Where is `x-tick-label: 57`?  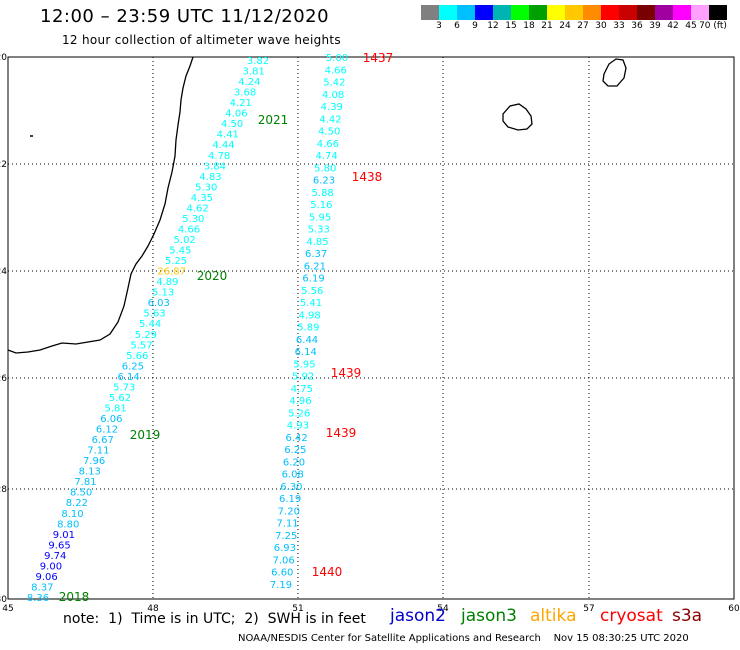
x-tick-label: 57 is located at coordinates (588, 609).